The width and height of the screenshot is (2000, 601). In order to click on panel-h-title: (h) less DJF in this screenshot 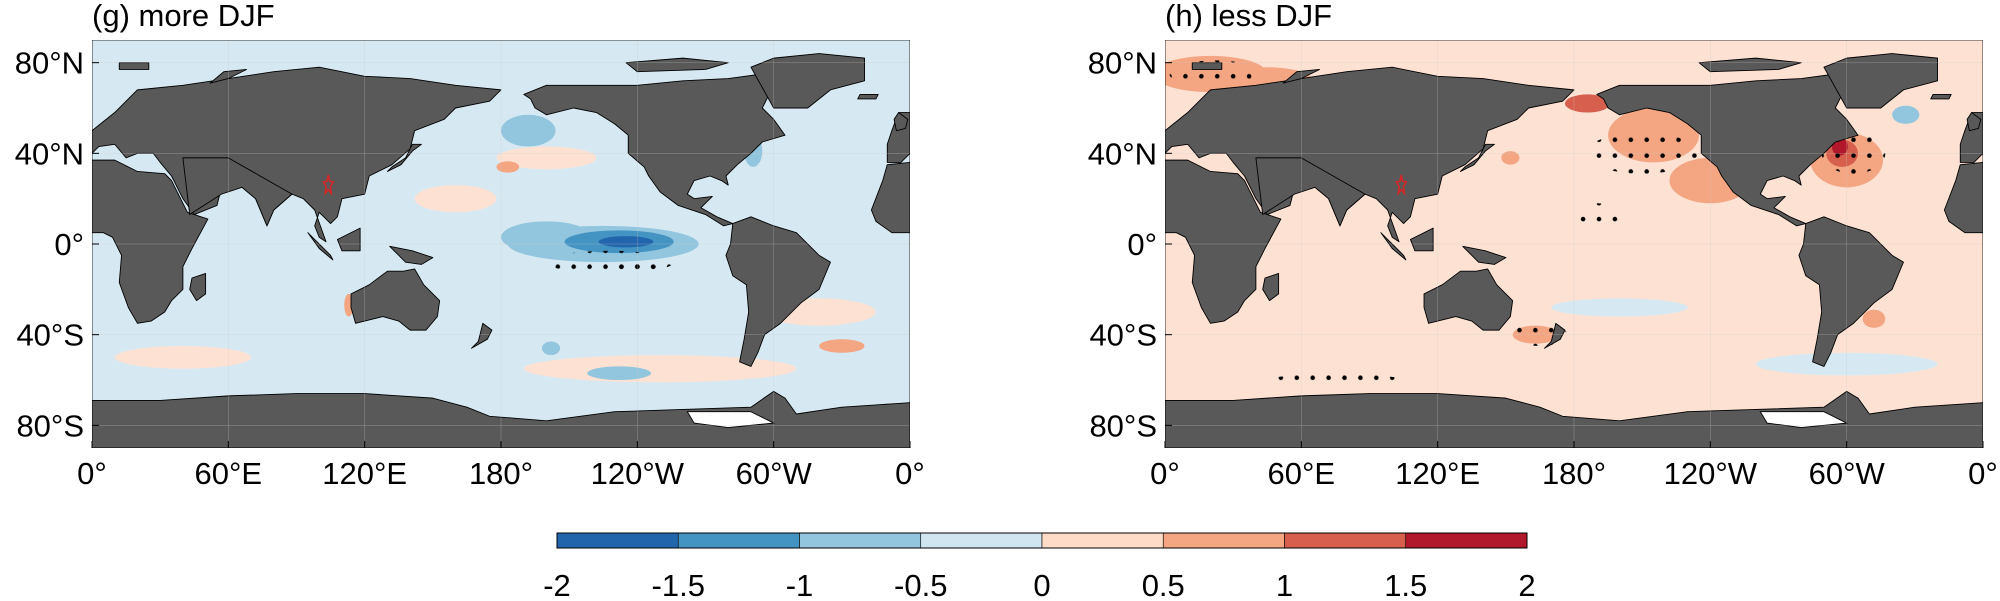, I will do `click(1248, 16)`.